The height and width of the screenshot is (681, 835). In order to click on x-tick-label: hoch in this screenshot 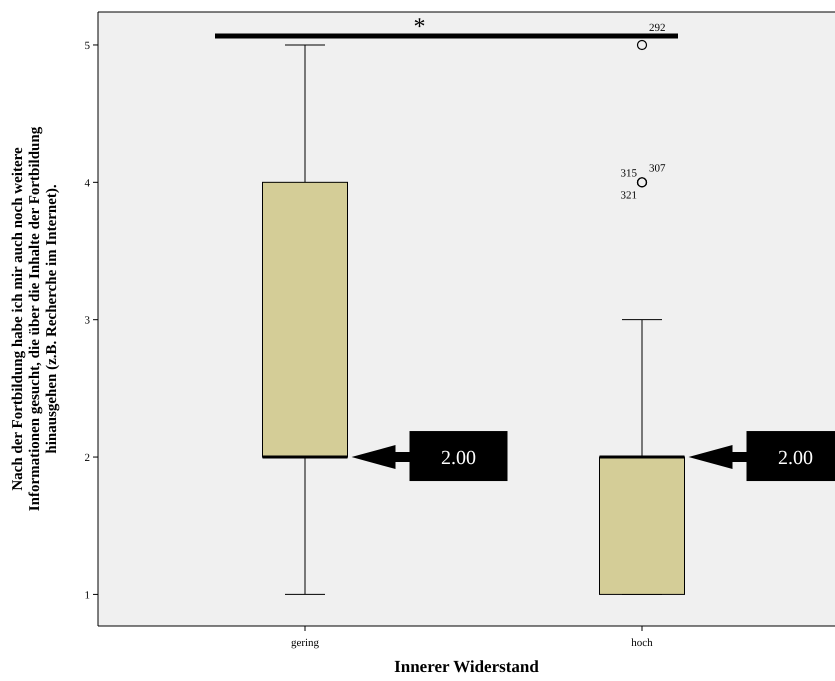, I will do `click(642, 643)`.